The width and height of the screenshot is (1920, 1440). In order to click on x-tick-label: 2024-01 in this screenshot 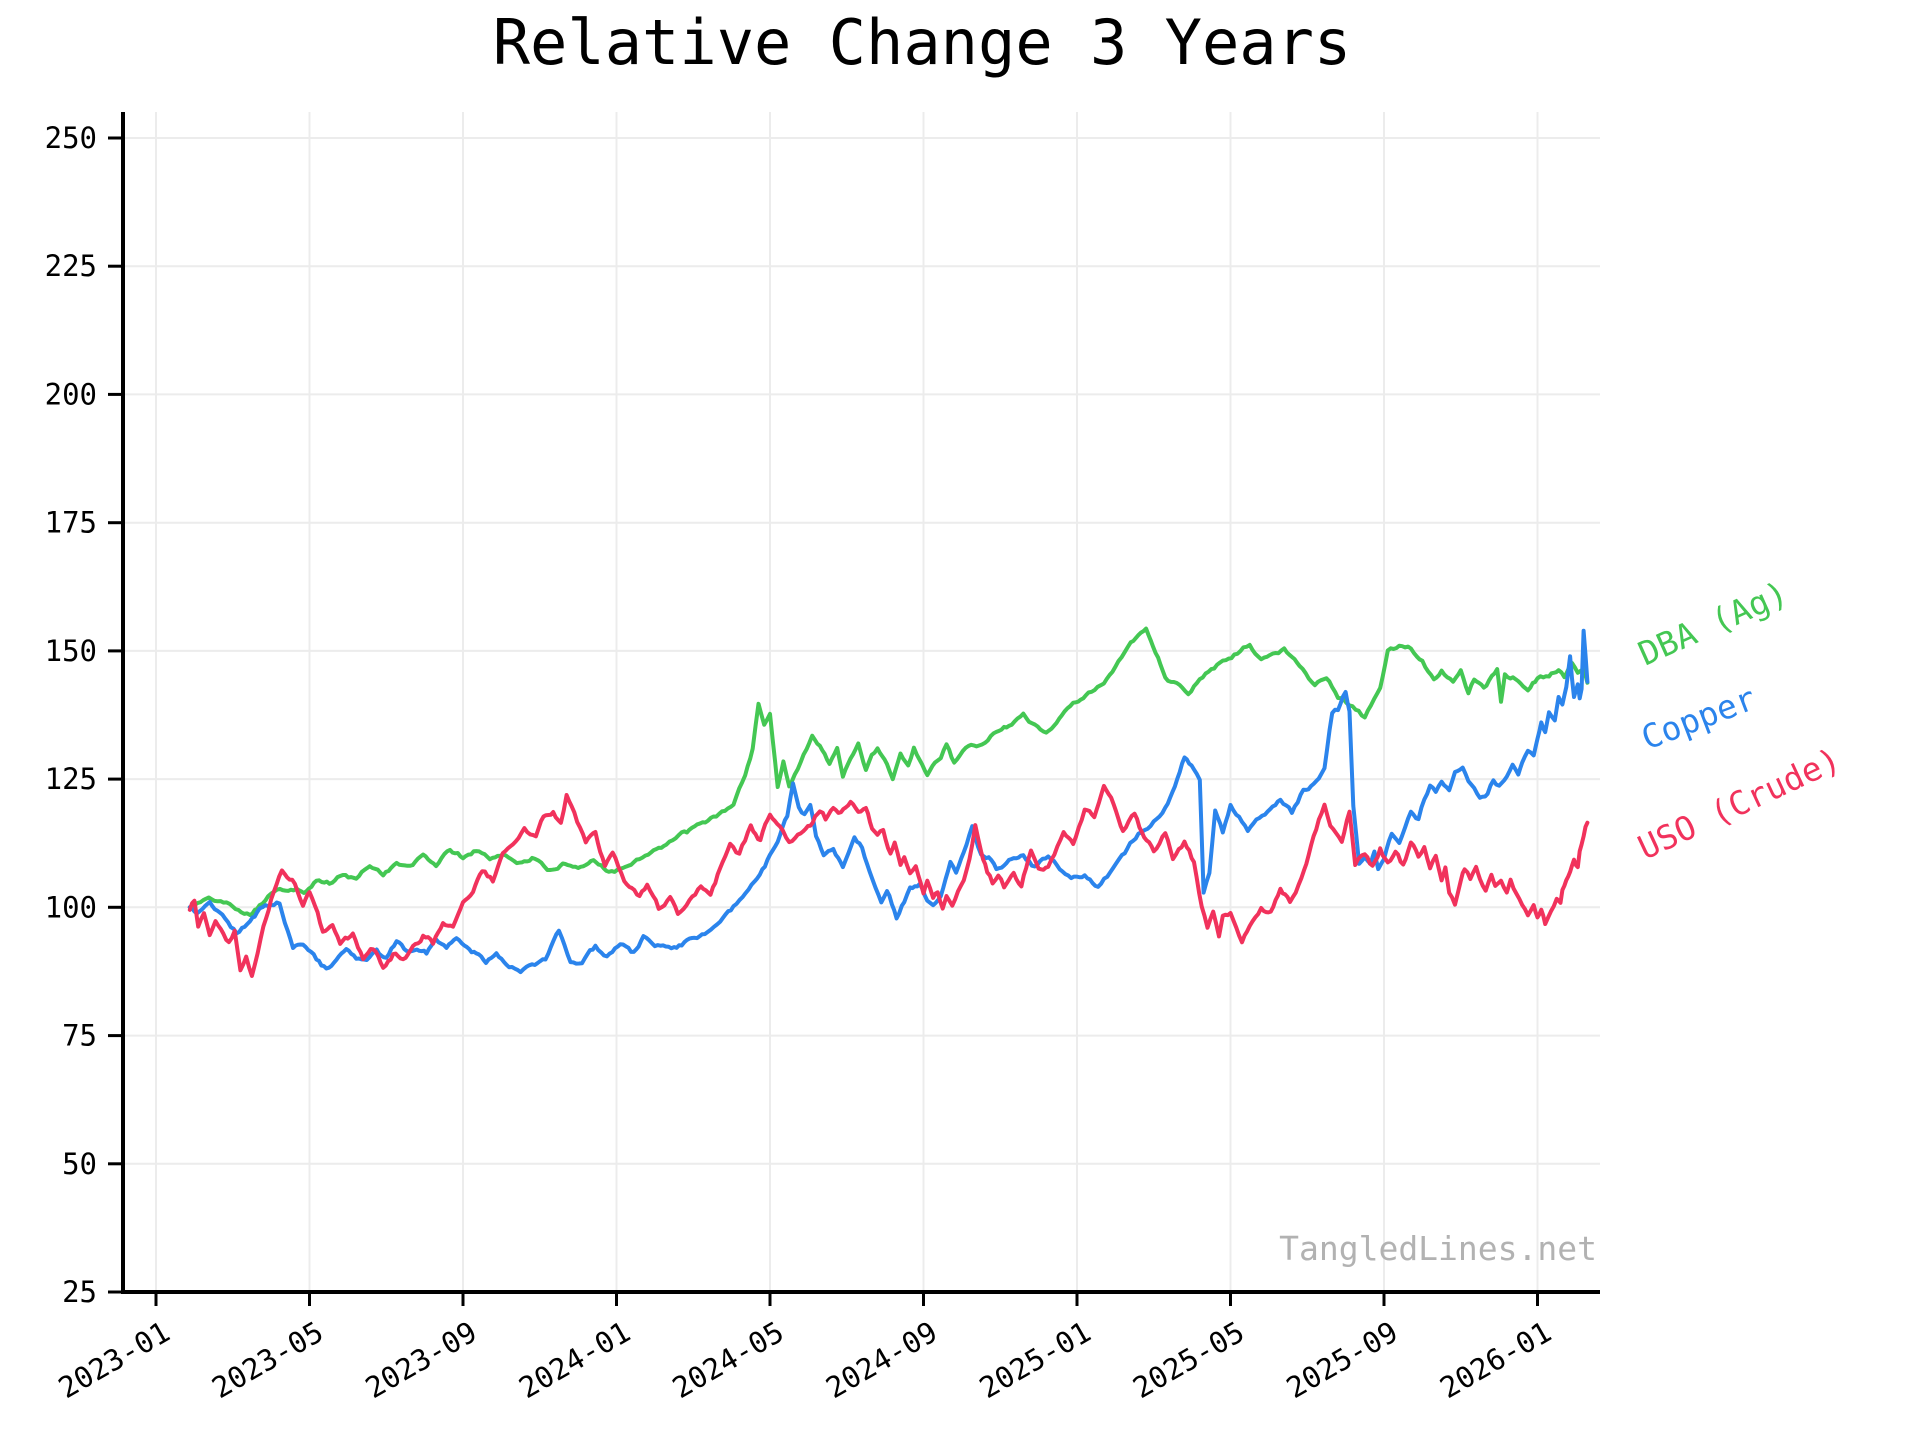, I will do `click(574, 1360)`.